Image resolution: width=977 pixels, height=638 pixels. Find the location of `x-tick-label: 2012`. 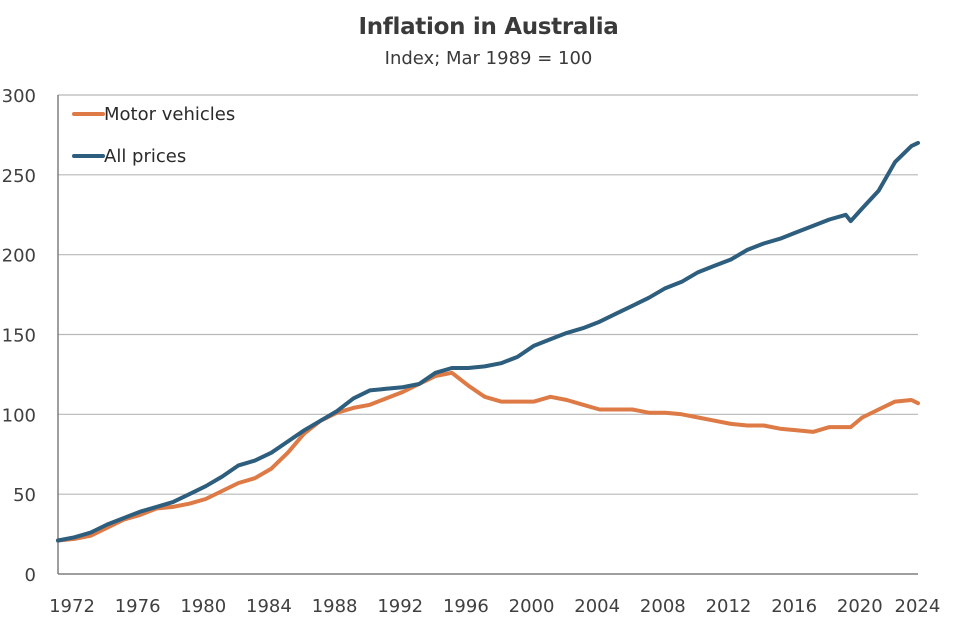

x-tick-label: 2012 is located at coordinates (729, 606).